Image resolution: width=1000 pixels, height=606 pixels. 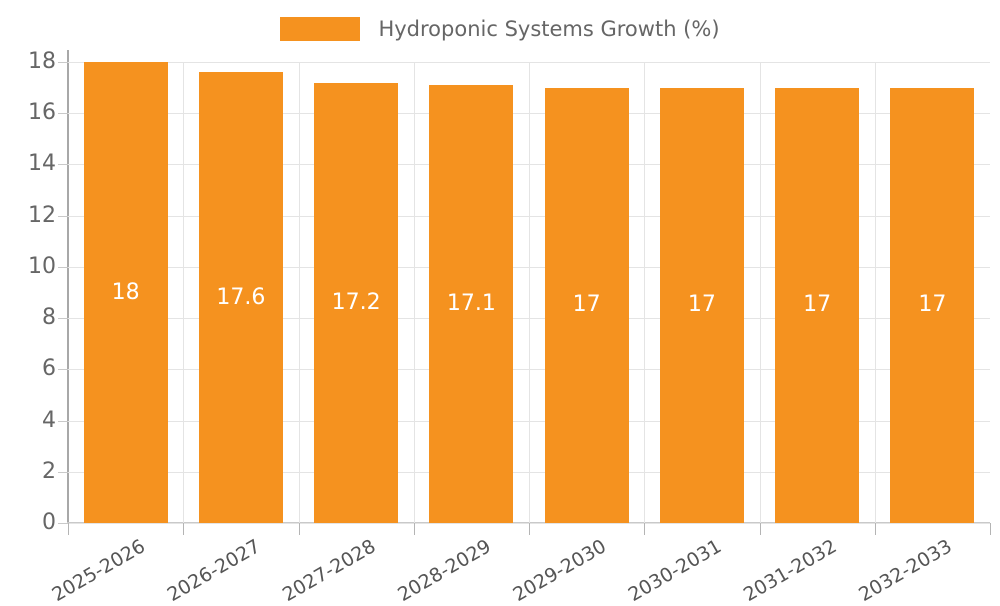 What do you see at coordinates (42, 266) in the screenshot?
I see `y-axis-tick-label: 10` at bounding box center [42, 266].